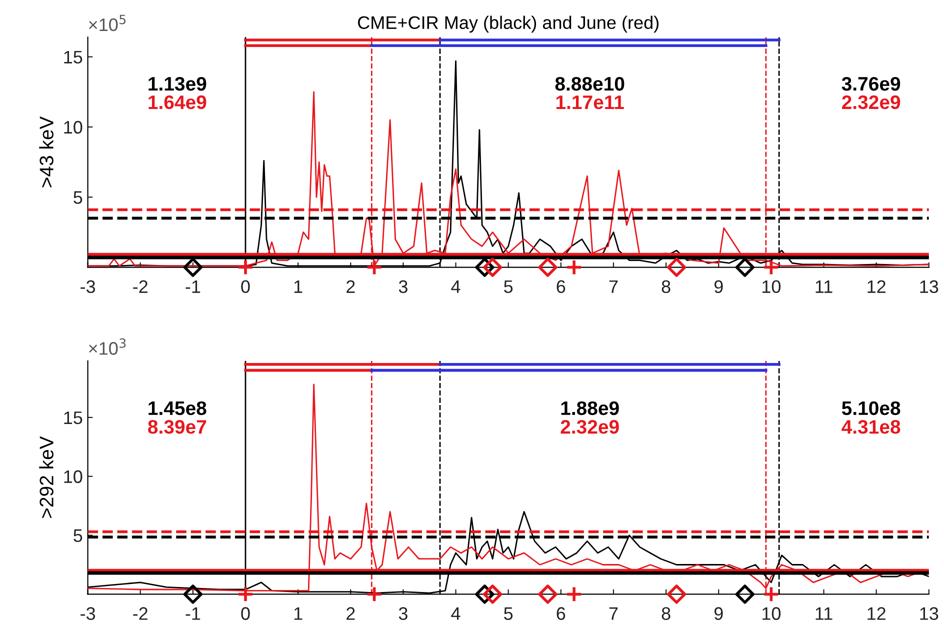 The width and height of the screenshot is (944, 641). What do you see at coordinates (590, 103) in the screenshot?
I see `annotation: 1.17e11` at bounding box center [590, 103].